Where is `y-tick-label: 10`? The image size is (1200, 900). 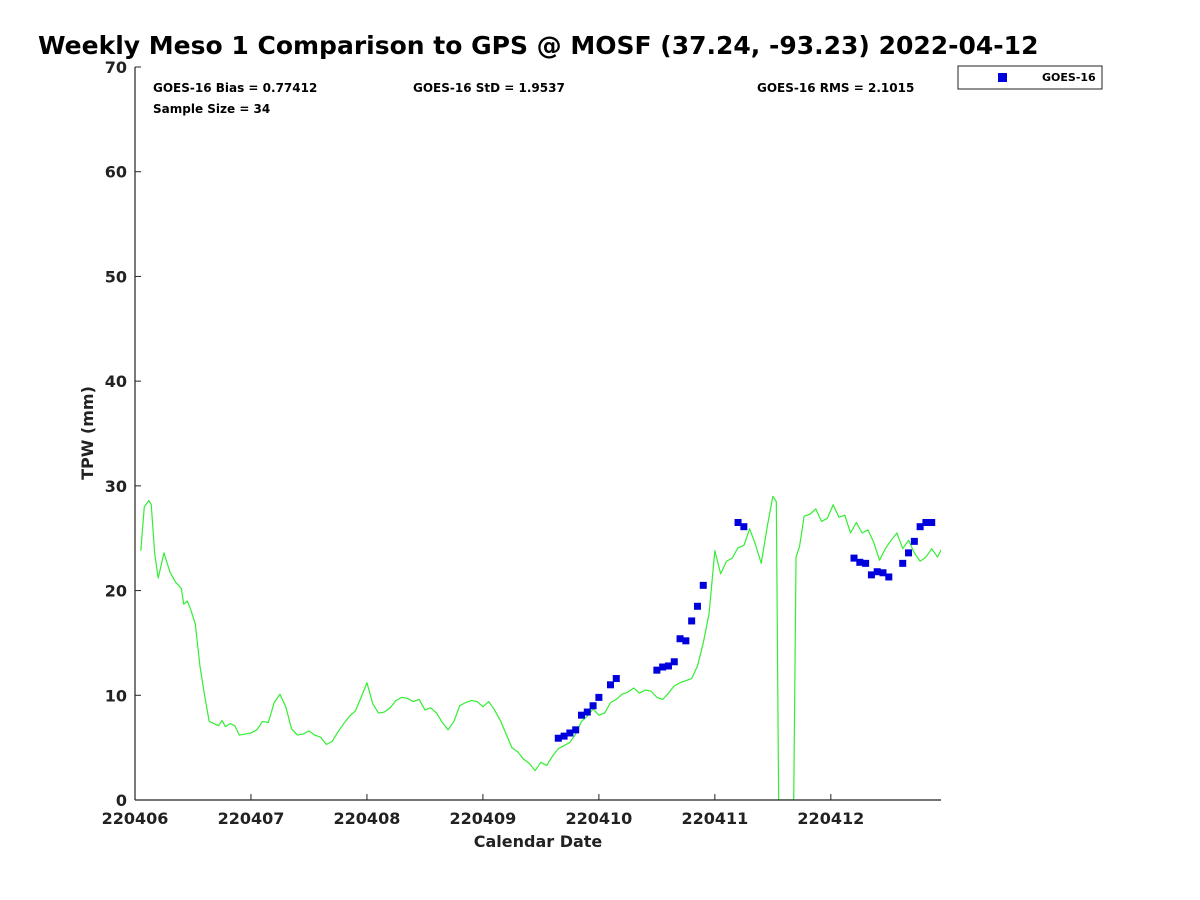
y-tick-label: 10 is located at coordinates (116, 695).